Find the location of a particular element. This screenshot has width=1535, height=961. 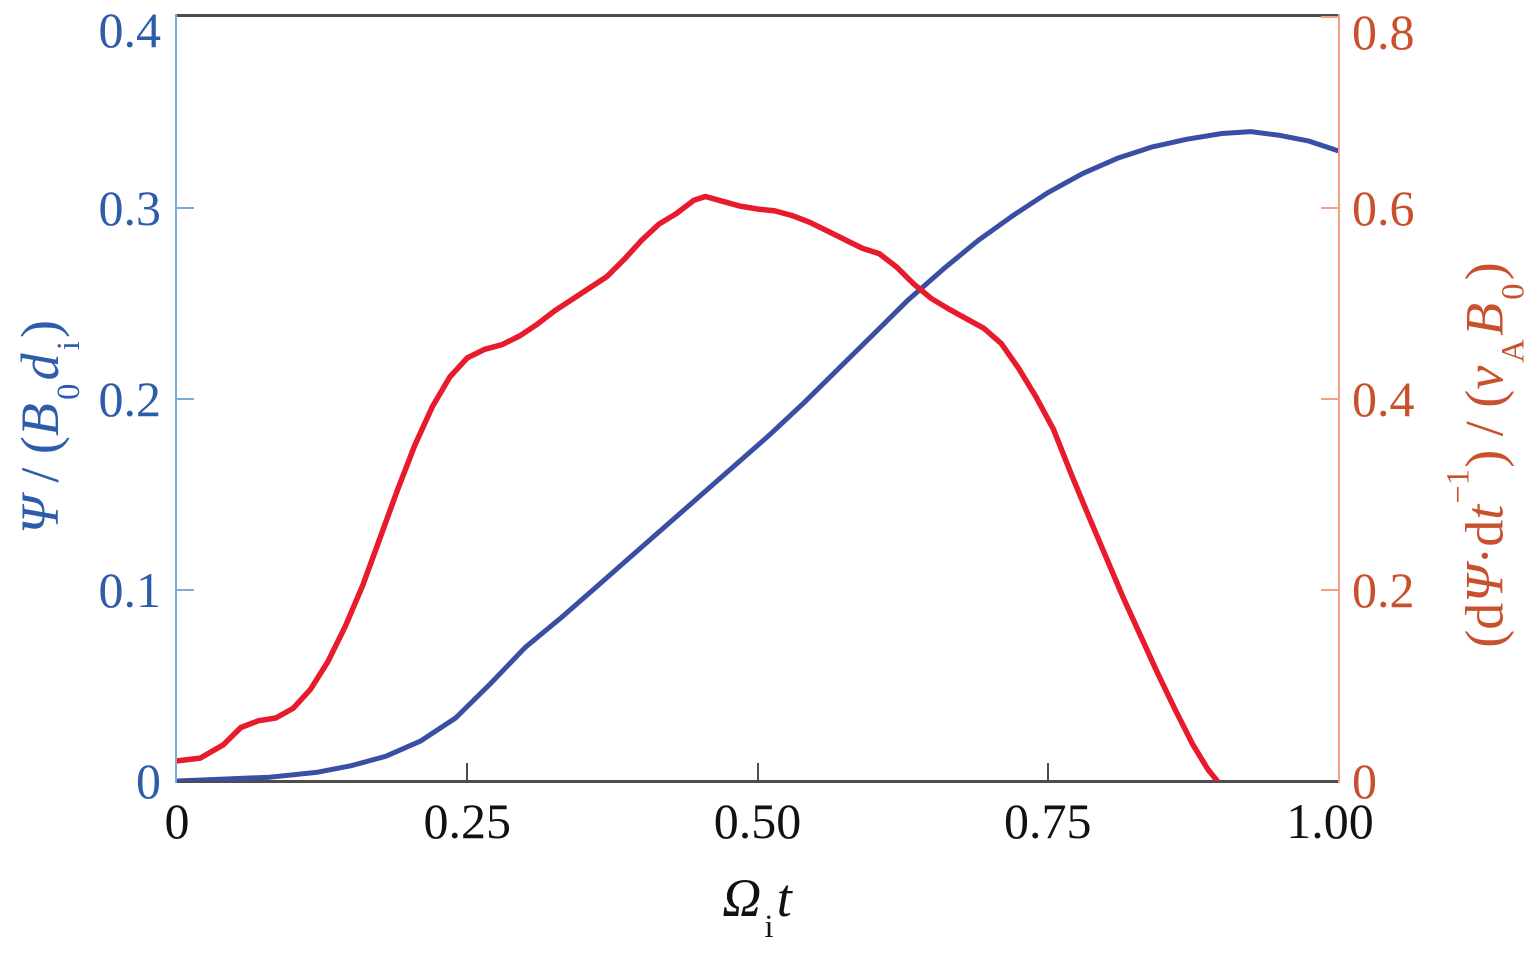

x-tick-label: 0.50 is located at coordinates (757, 821).